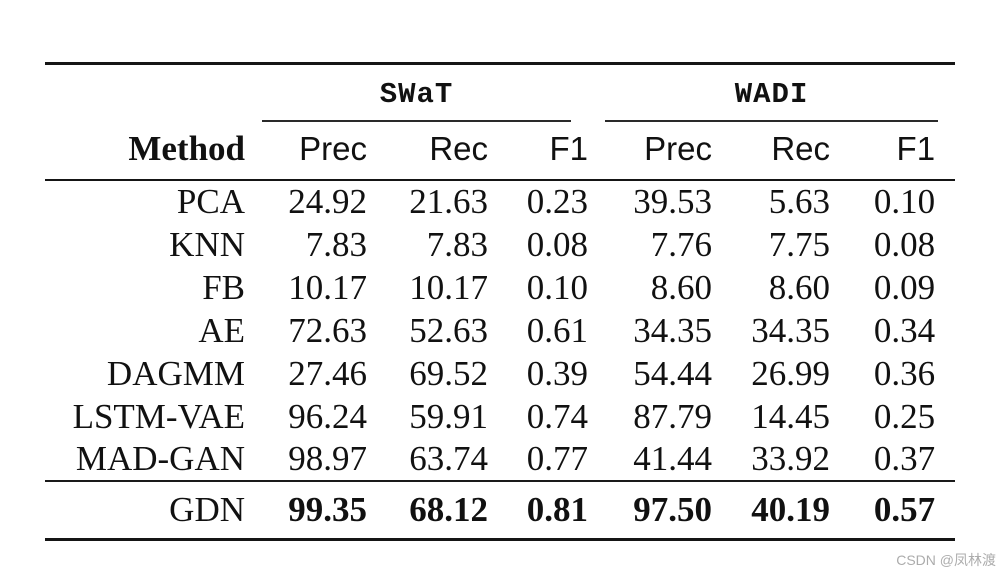 Image resolution: width=1002 pixels, height=574 pixels. I want to click on value-cell: 14.45, so click(791, 416).